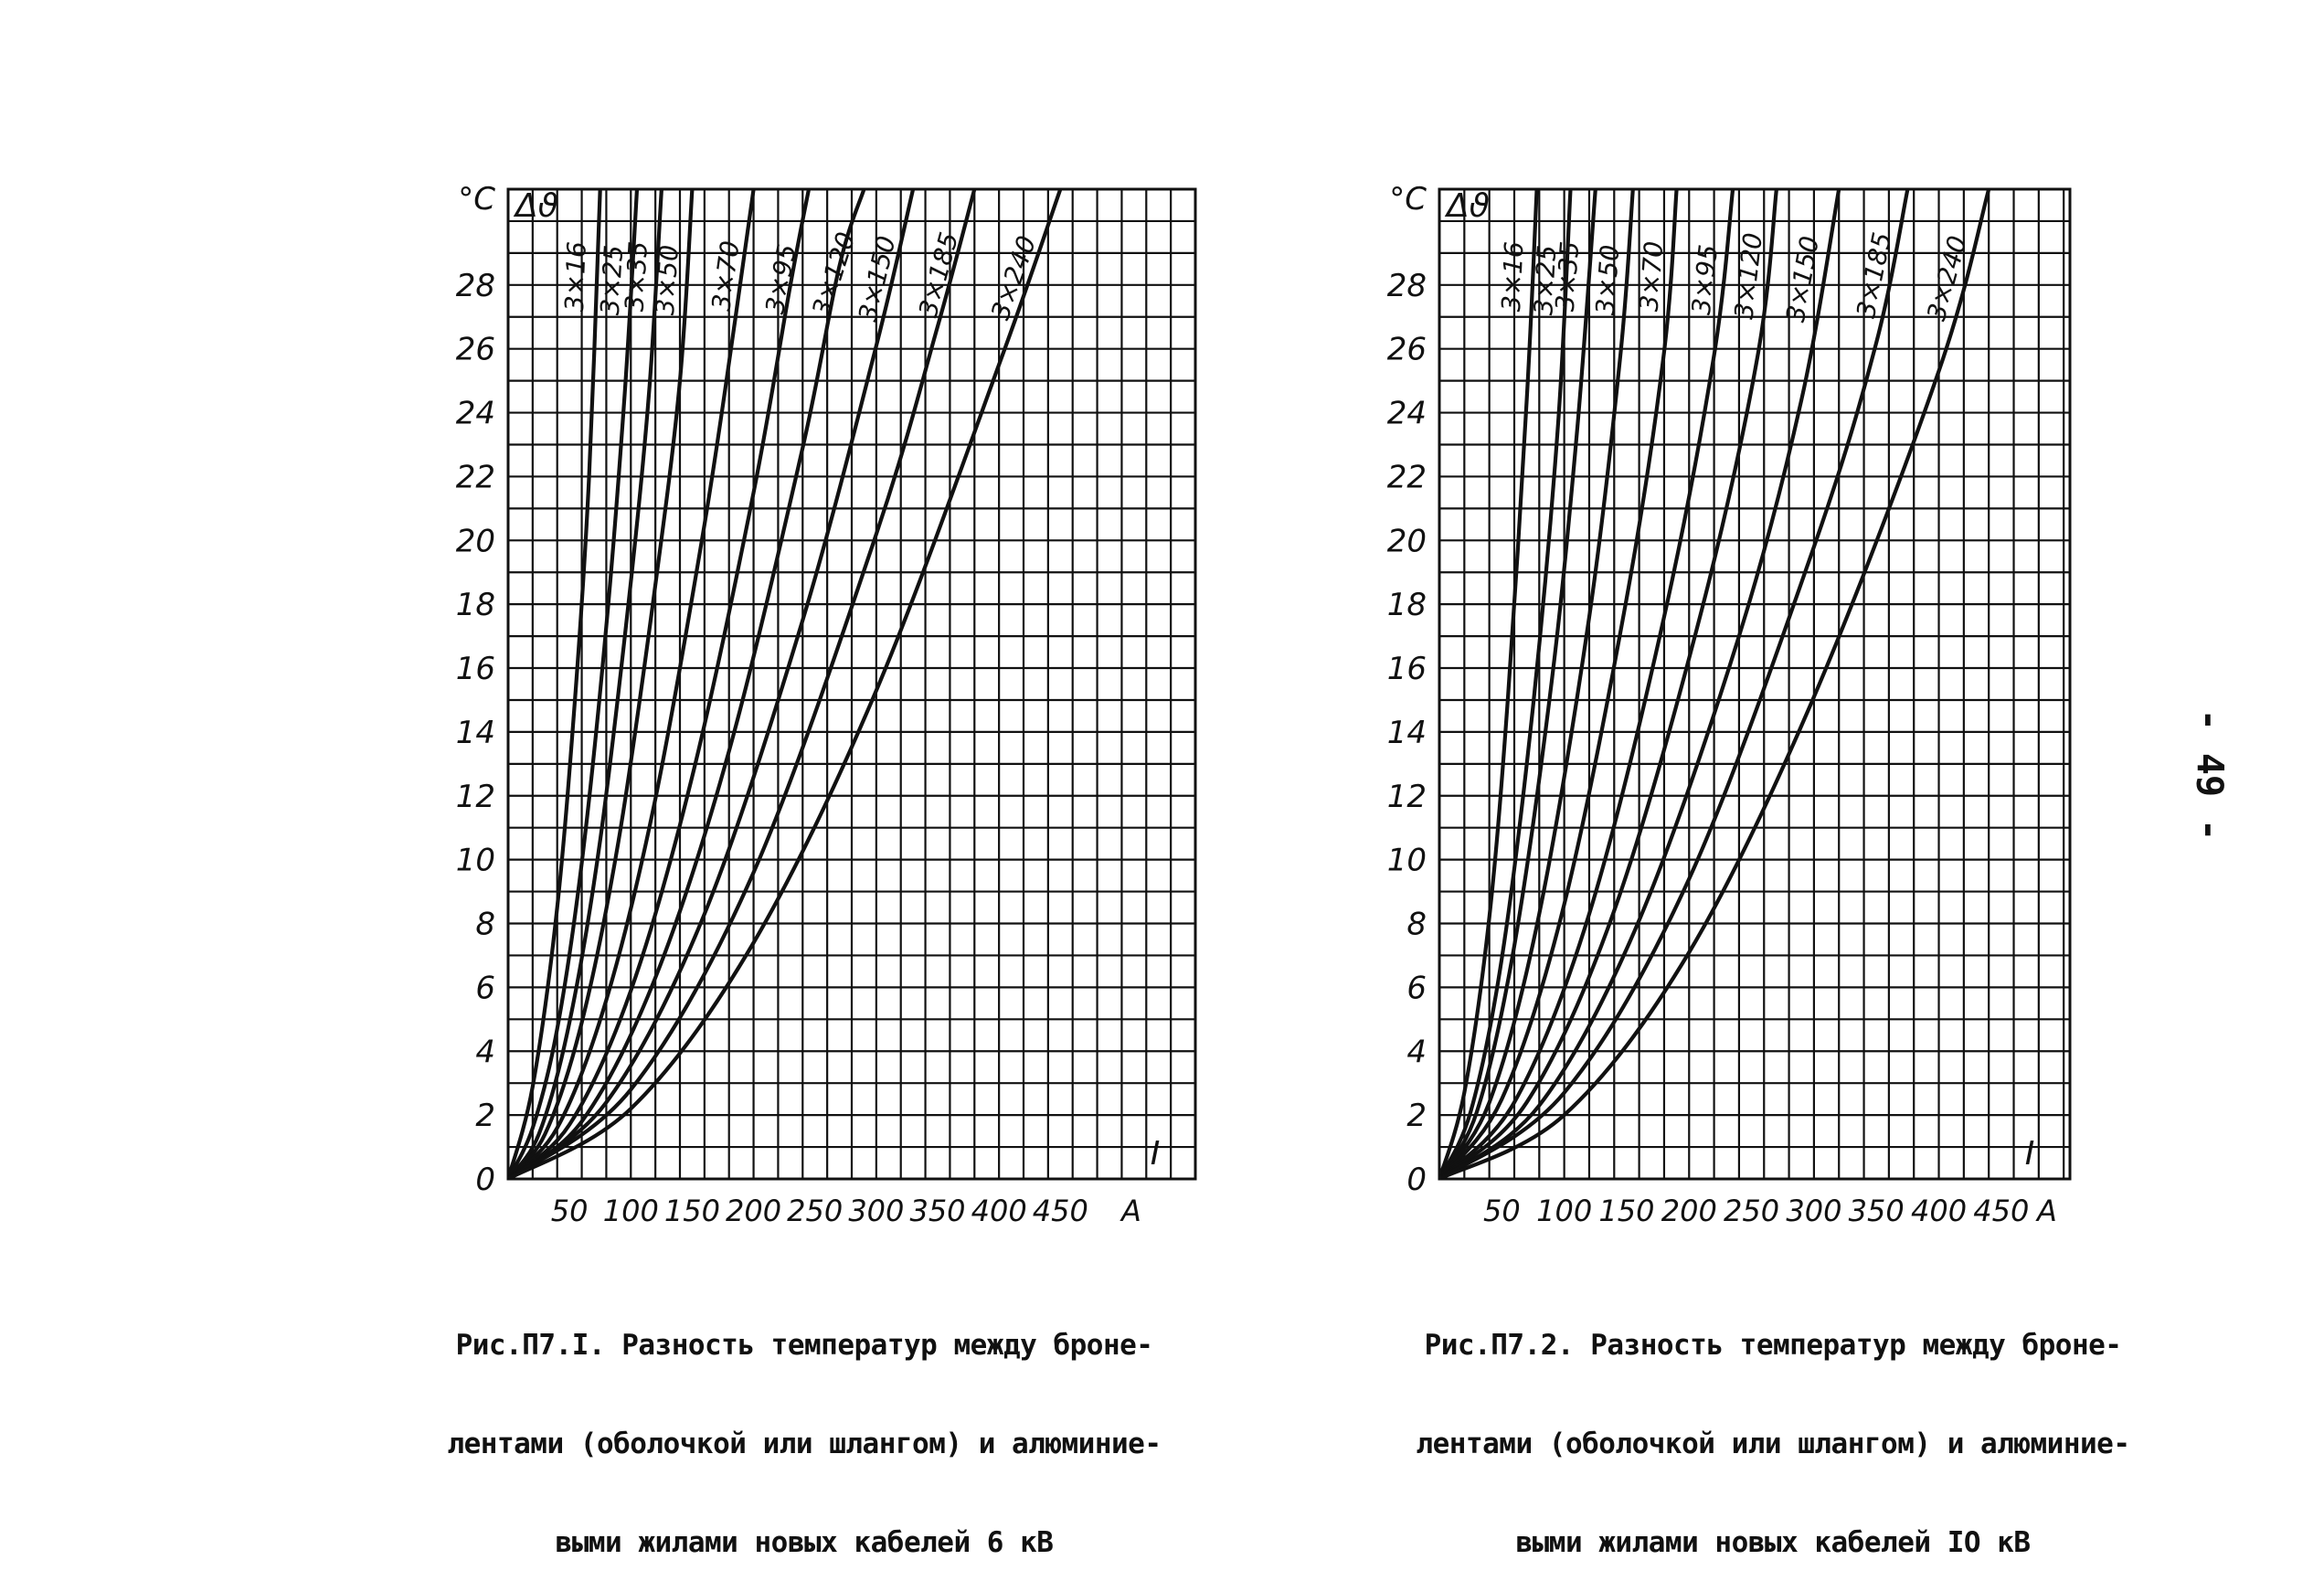 This screenshot has height=1592, width=2324. What do you see at coordinates (1652, 277) in the screenshot?
I see `series-label: 3×70` at bounding box center [1652, 277].